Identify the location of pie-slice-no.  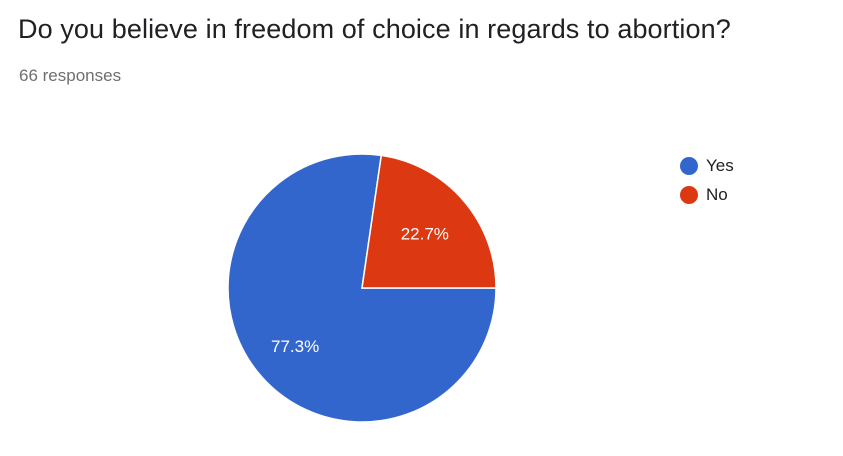
(429, 221).